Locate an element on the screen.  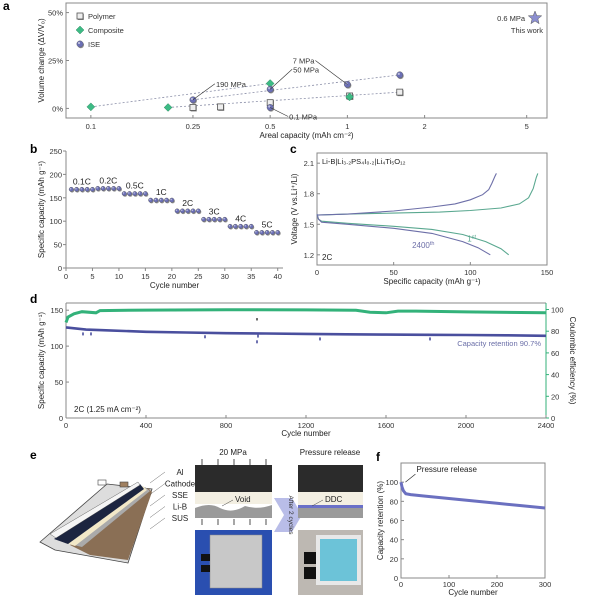
annotation-label: 7 MPa is located at coordinates (304, 60).